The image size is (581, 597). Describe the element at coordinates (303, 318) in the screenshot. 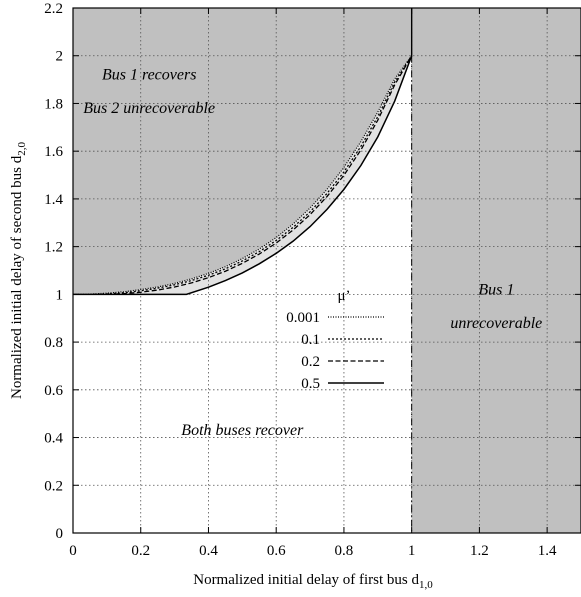

I see `legend-label-0: 0.001` at that location.